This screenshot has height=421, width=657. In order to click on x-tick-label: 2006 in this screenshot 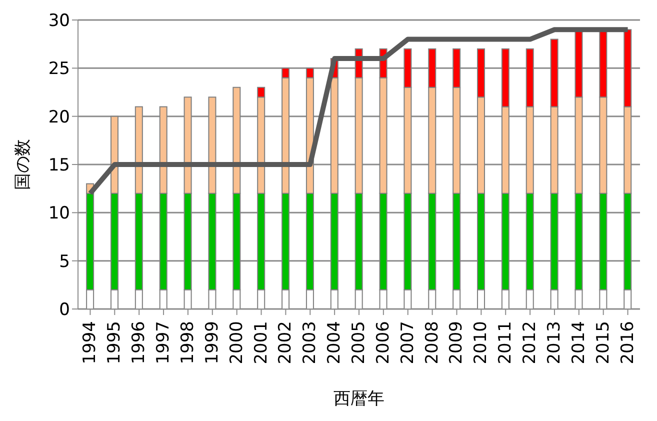, I will do `click(383, 342)`.